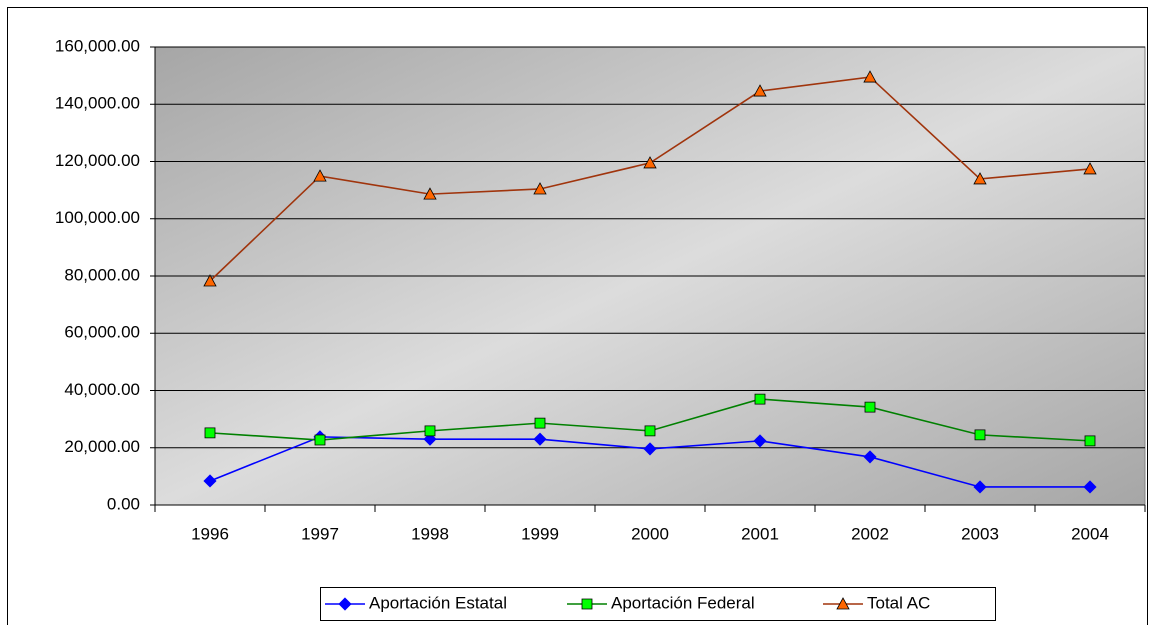 The image size is (1155, 625). What do you see at coordinates (210, 533) in the screenshot?
I see `x-tick-label: 1996` at bounding box center [210, 533].